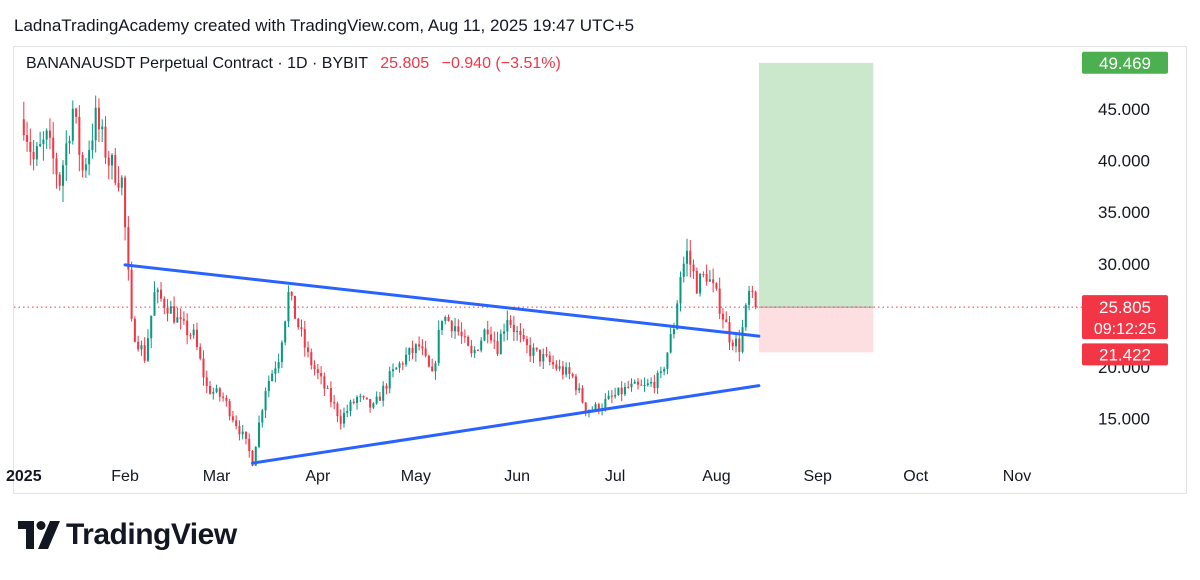  I want to click on target-zone, so click(816, 185).